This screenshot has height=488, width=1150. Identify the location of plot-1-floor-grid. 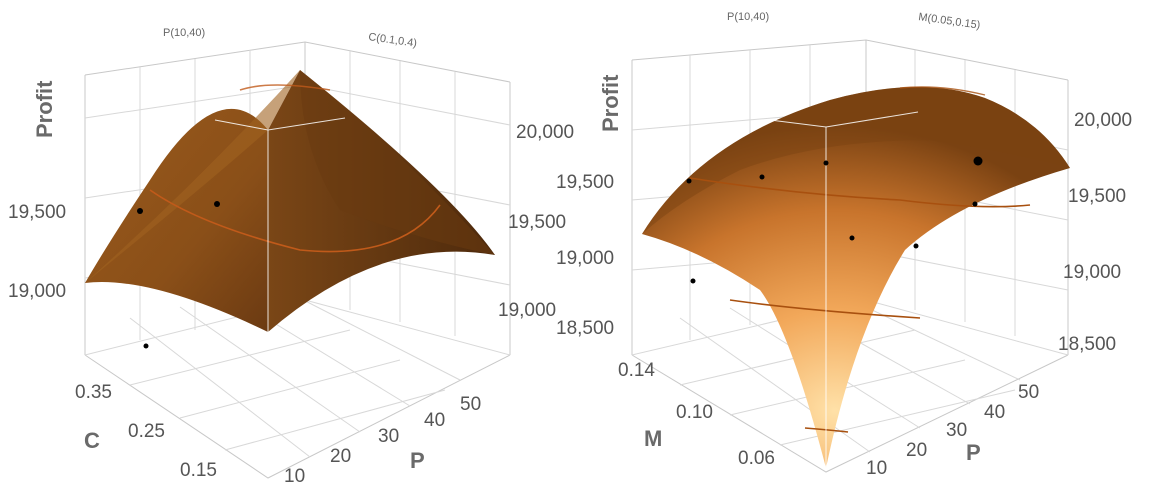
(297, 383).